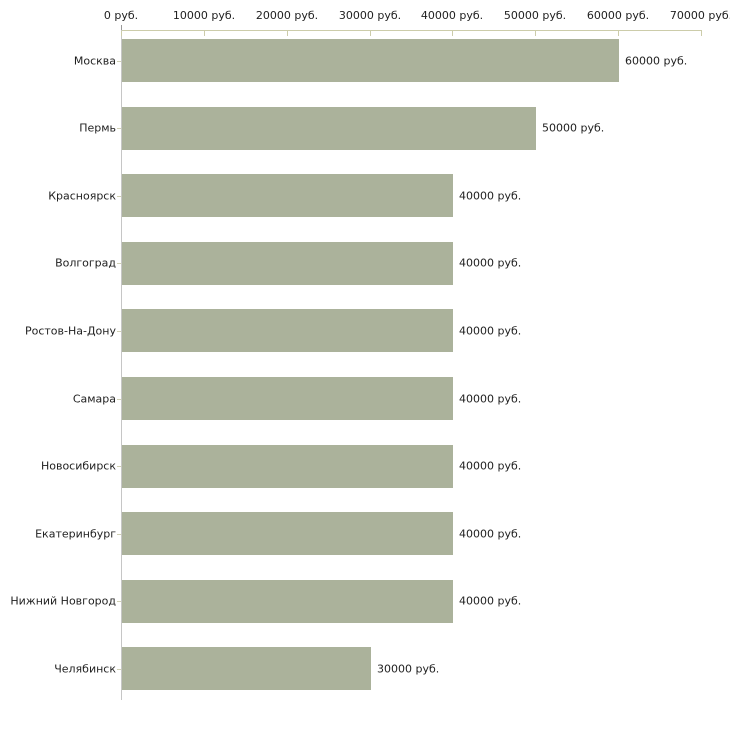 The height and width of the screenshot is (730, 730). Describe the element at coordinates (699, 15) in the screenshot. I see `x-axis-tick-label: 70000 руб.` at that location.